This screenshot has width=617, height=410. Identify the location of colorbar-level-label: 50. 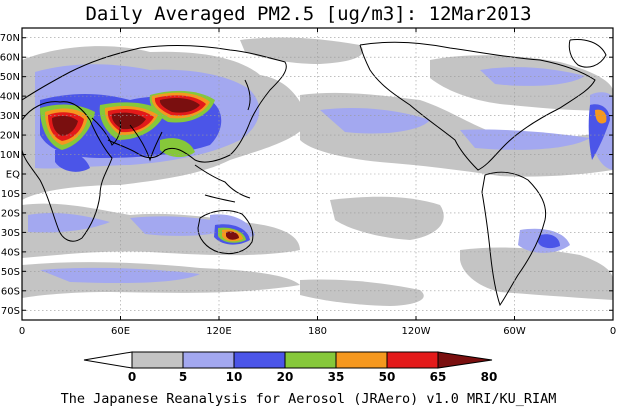
(387, 377).